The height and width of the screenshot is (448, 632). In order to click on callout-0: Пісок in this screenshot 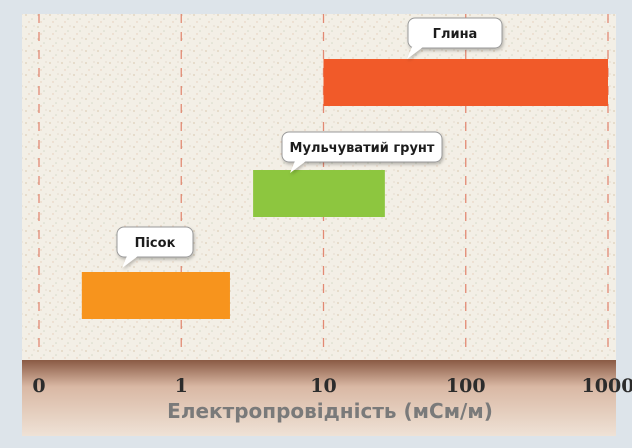, I will do `click(155, 247)`.